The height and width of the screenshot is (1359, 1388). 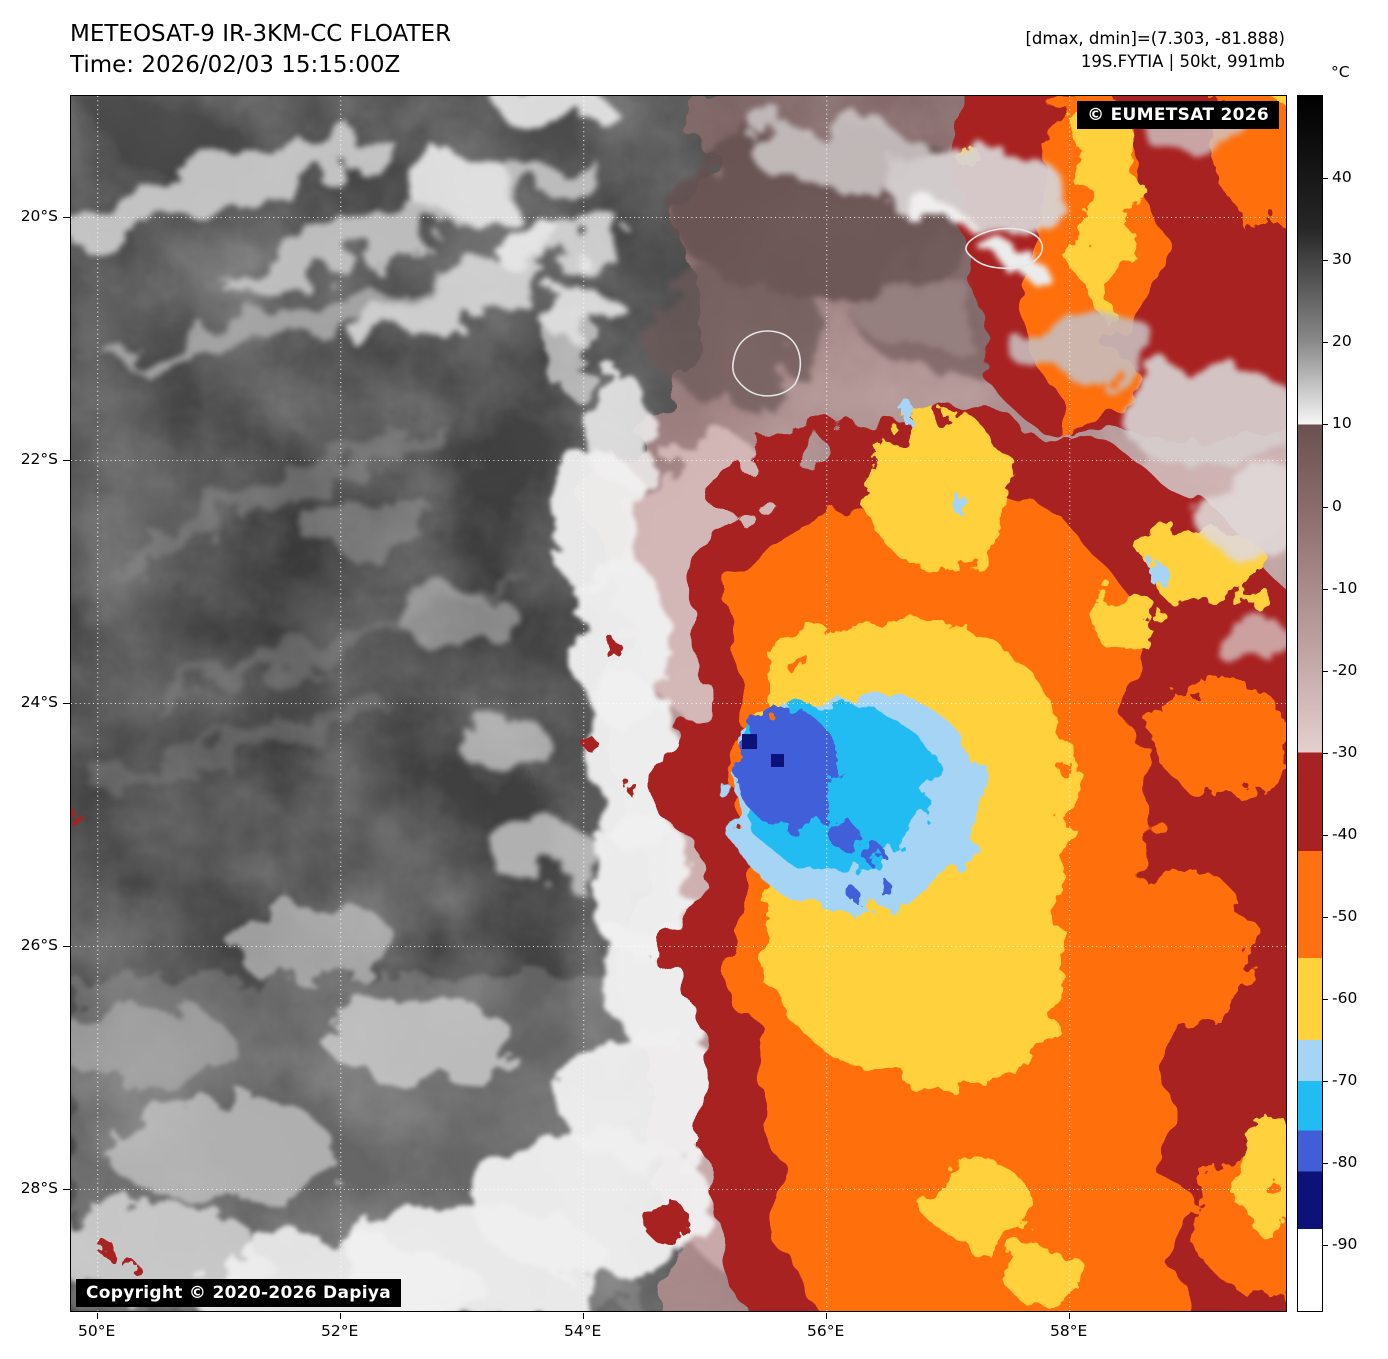 I want to click on y-axis-tick-label: 28°S, so click(x=39, y=1187).